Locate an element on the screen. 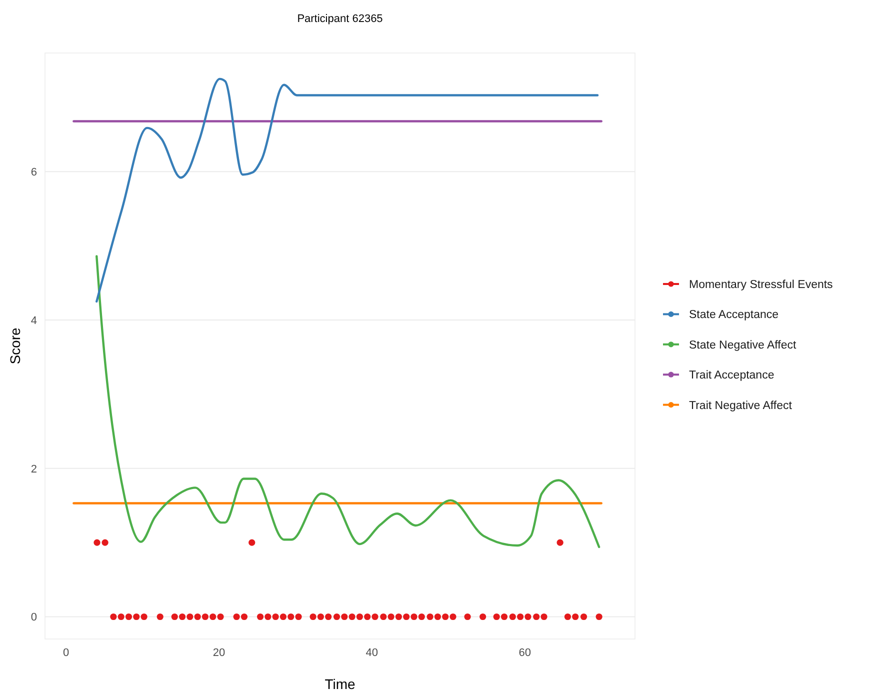  y-axis-title: Score is located at coordinates (15, 346).